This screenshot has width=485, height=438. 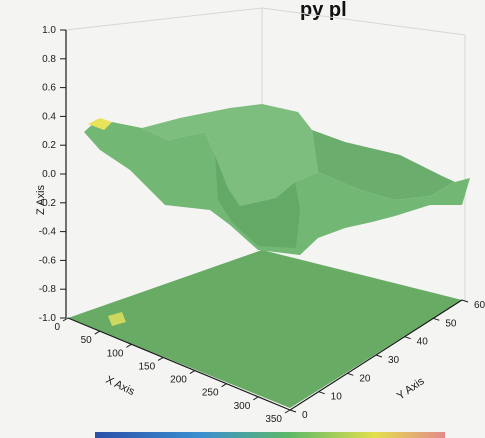 What do you see at coordinates (270, 435) in the screenshot?
I see `colorbar` at bounding box center [270, 435].